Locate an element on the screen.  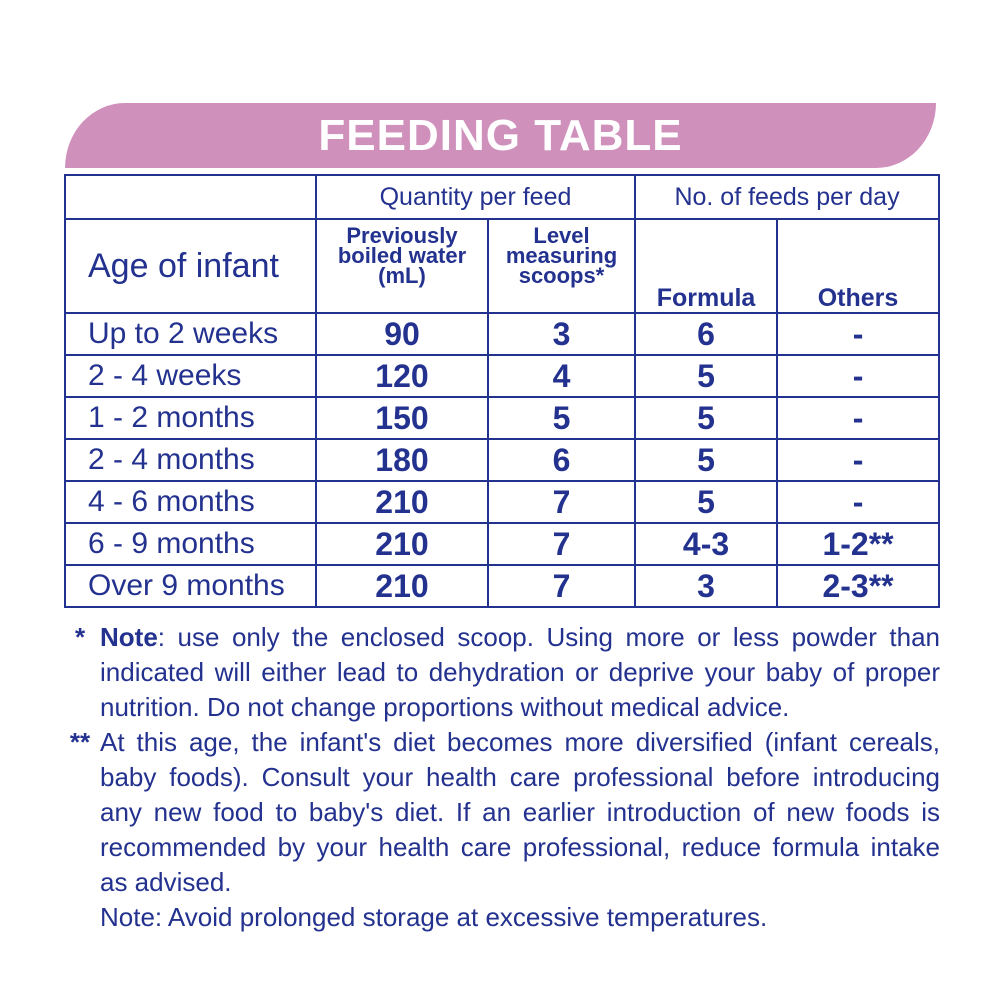
table-row: 1 - 2 months 150 5 5- is located at coordinates (502, 418).